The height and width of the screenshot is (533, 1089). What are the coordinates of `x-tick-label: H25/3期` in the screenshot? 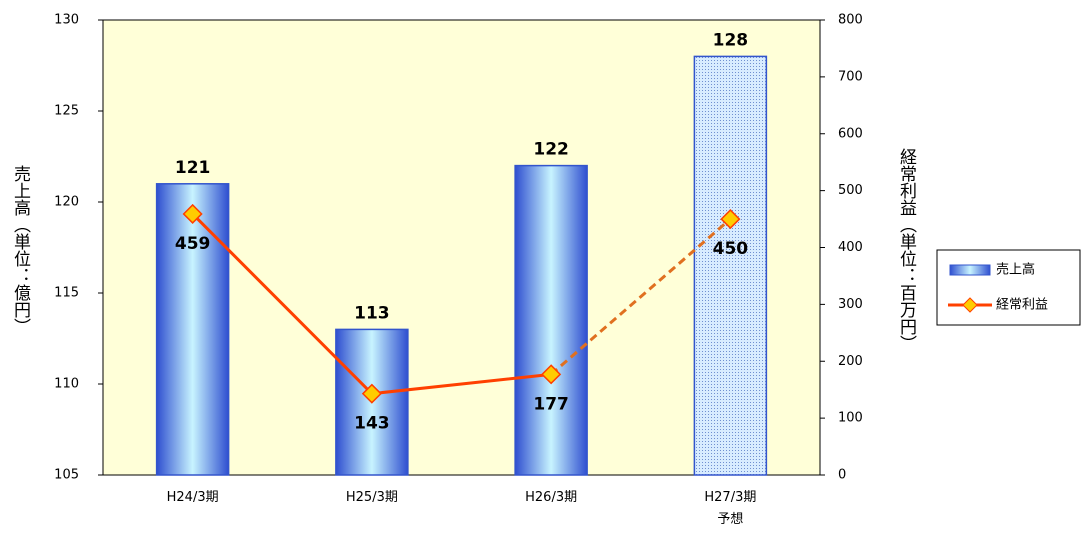 It's located at (372, 497).